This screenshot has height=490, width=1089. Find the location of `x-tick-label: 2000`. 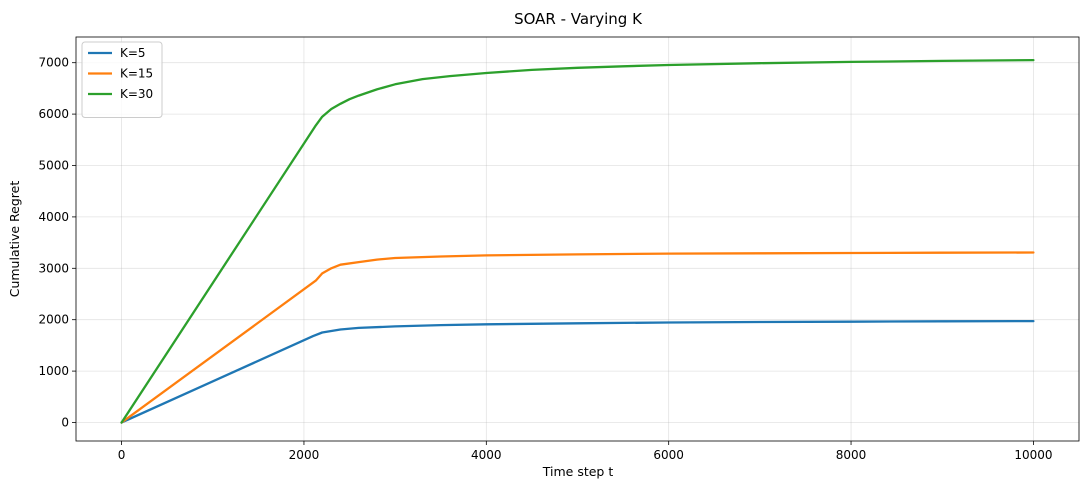

x-tick-label: 2000 is located at coordinates (304, 455).